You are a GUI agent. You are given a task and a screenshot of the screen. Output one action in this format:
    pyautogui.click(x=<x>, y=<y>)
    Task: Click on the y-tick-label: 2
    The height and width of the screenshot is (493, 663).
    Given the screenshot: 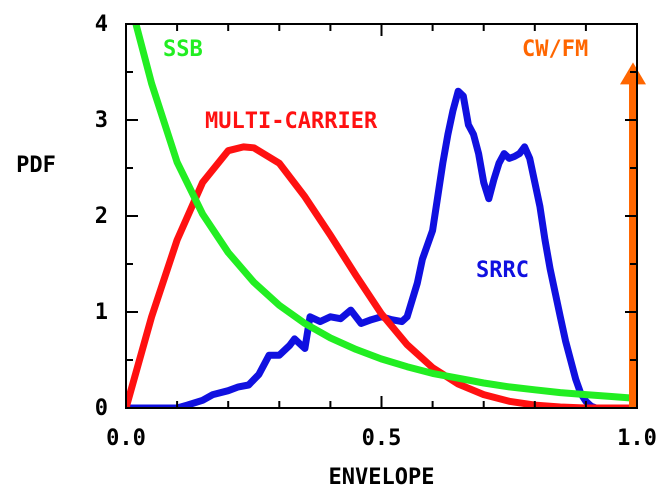 What is the action you would take?
    pyautogui.click(x=101, y=216)
    